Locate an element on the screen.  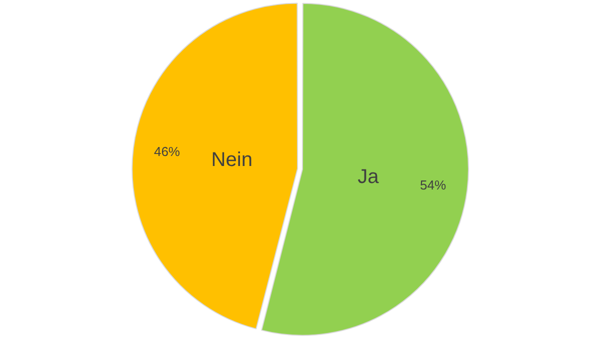
data-label: 46% is located at coordinates (167, 151).